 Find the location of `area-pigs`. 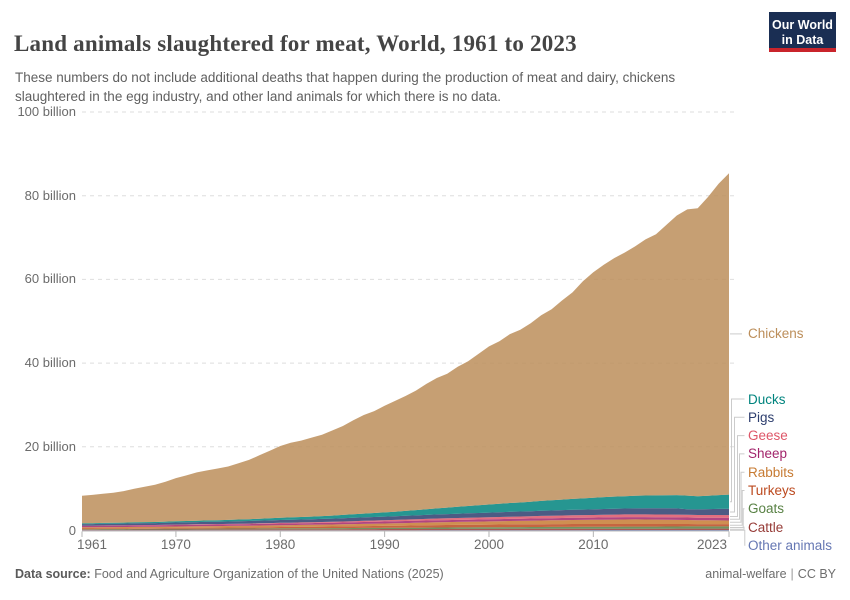

area-pigs is located at coordinates (405, 517).